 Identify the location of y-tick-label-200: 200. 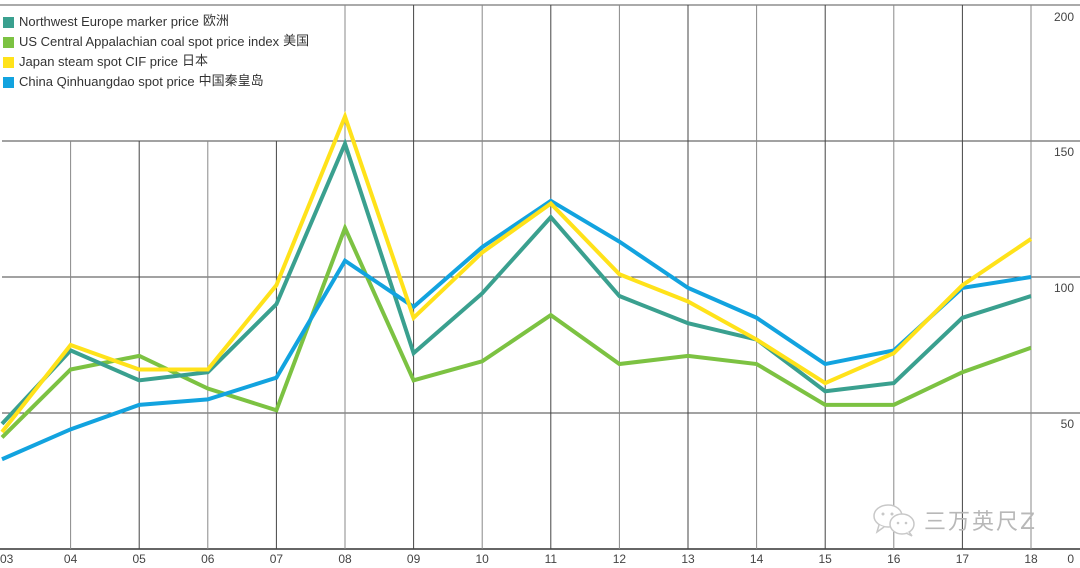
(1063, 17).